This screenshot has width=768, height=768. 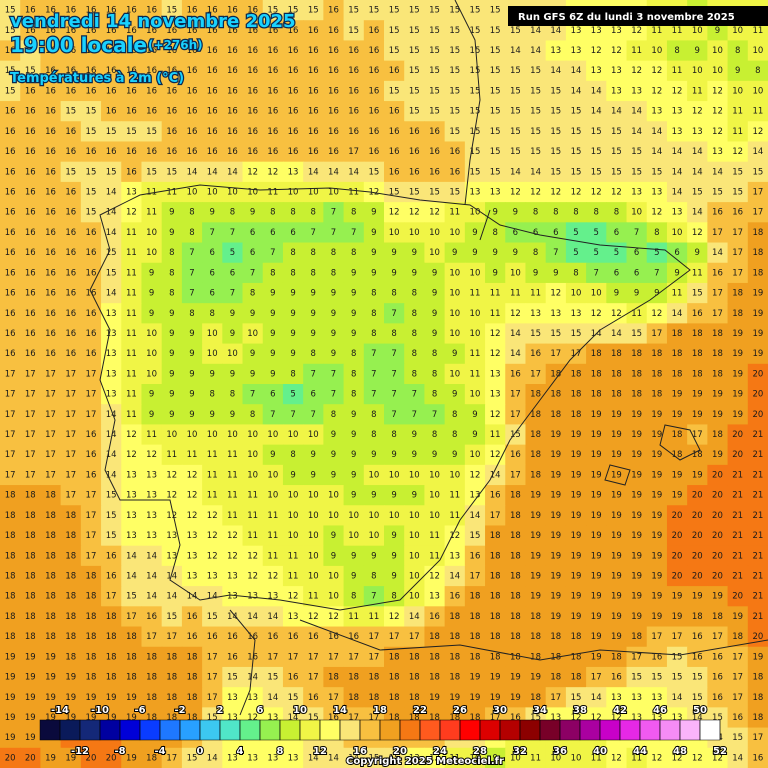 What do you see at coordinates (400, 751) in the screenshot?
I see `legend-label: 20` at bounding box center [400, 751].